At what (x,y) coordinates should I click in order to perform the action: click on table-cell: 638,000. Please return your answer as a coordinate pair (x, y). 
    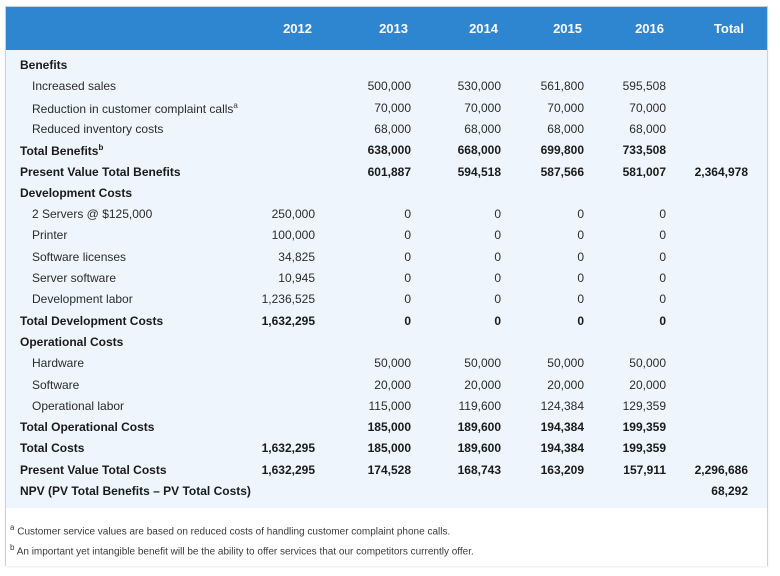
    Looking at the image, I should click on (389, 150).